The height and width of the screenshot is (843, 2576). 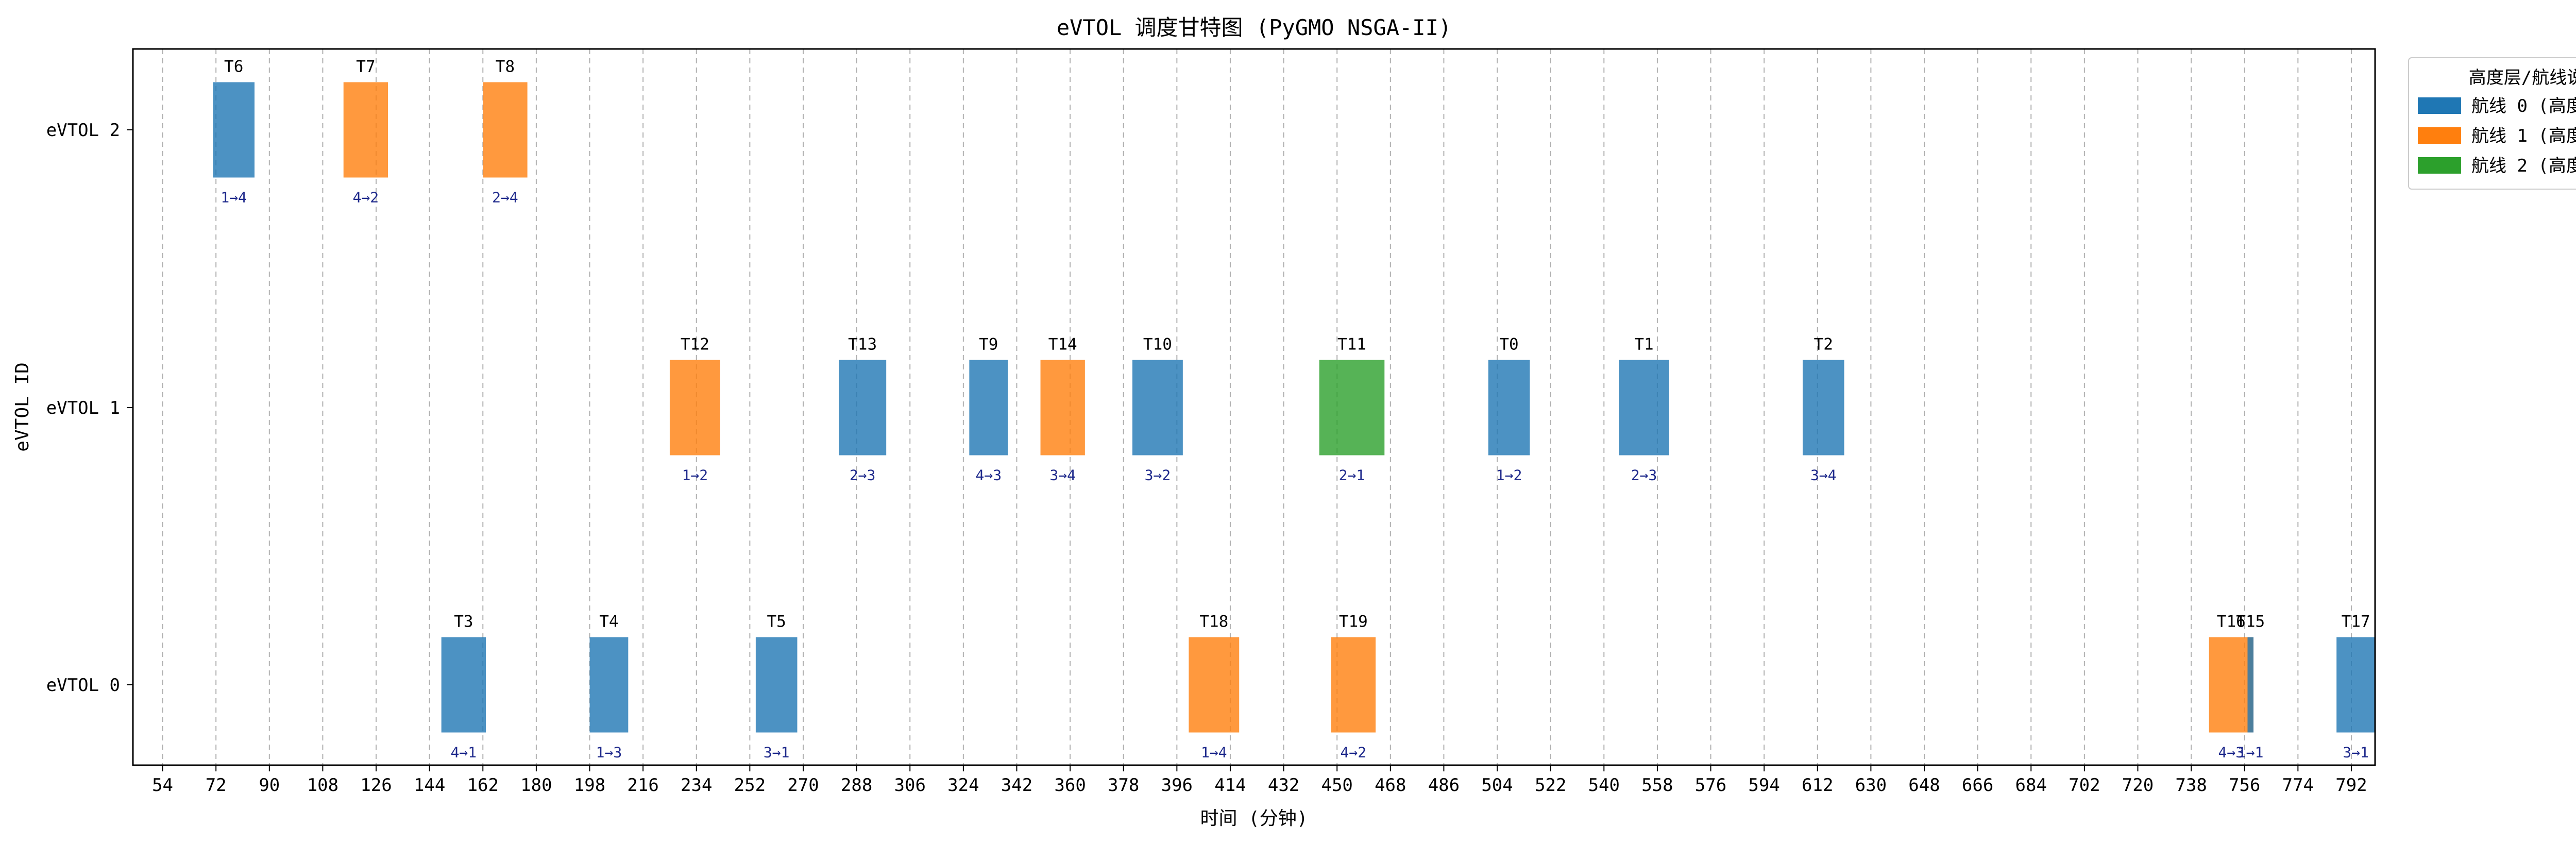 What do you see at coordinates (2231, 622) in the screenshot?
I see `task-id-label: T16` at bounding box center [2231, 622].